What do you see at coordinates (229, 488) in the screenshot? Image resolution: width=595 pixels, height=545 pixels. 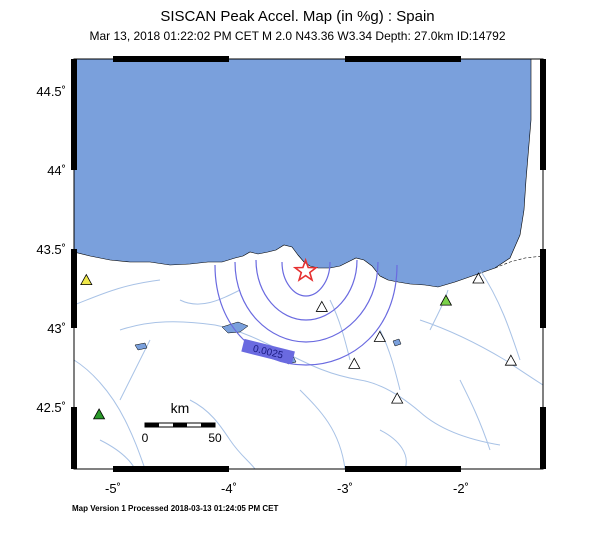 I see `longitude-tick-label: -4˚` at bounding box center [229, 488].